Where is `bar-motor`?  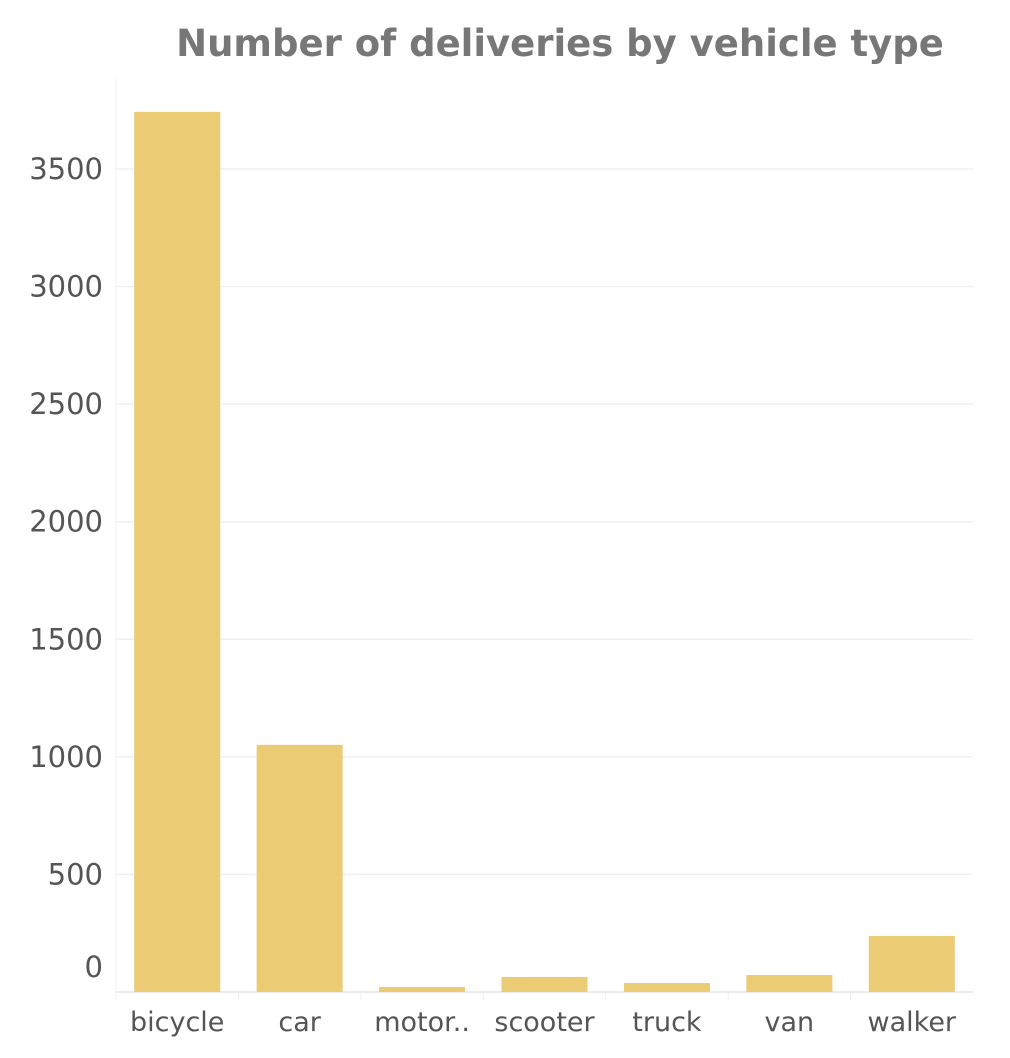
bar-motor is located at coordinates (422, 989).